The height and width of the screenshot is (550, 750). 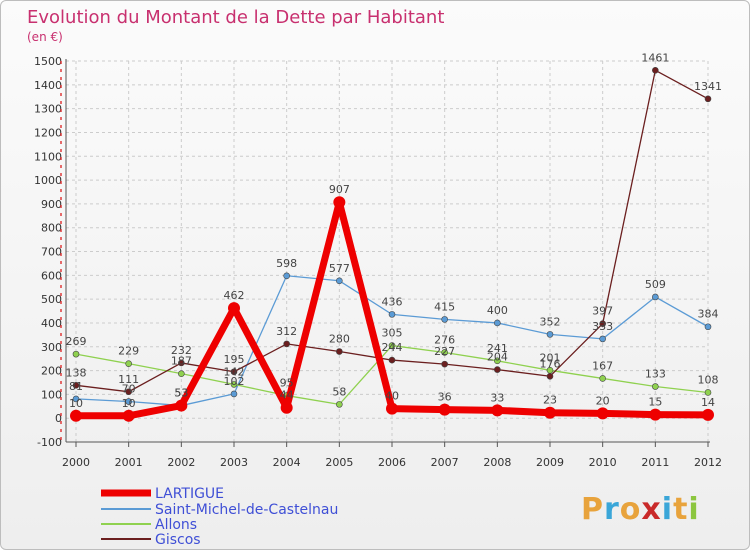 I want to click on x-tick-label: 2001, so click(x=129, y=462).